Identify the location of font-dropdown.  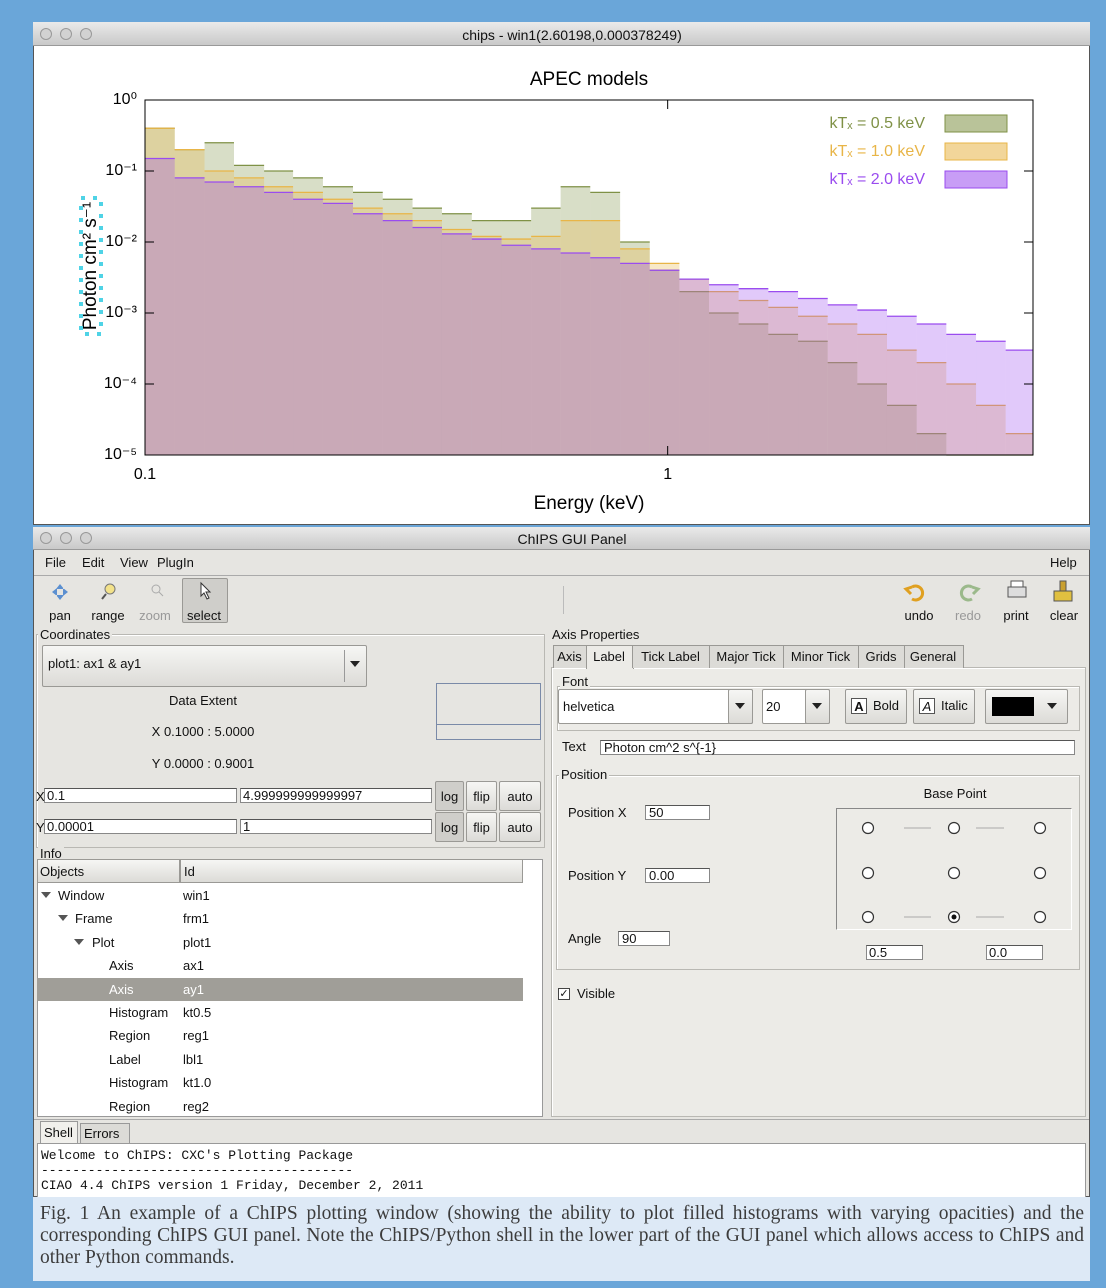
(655, 706).